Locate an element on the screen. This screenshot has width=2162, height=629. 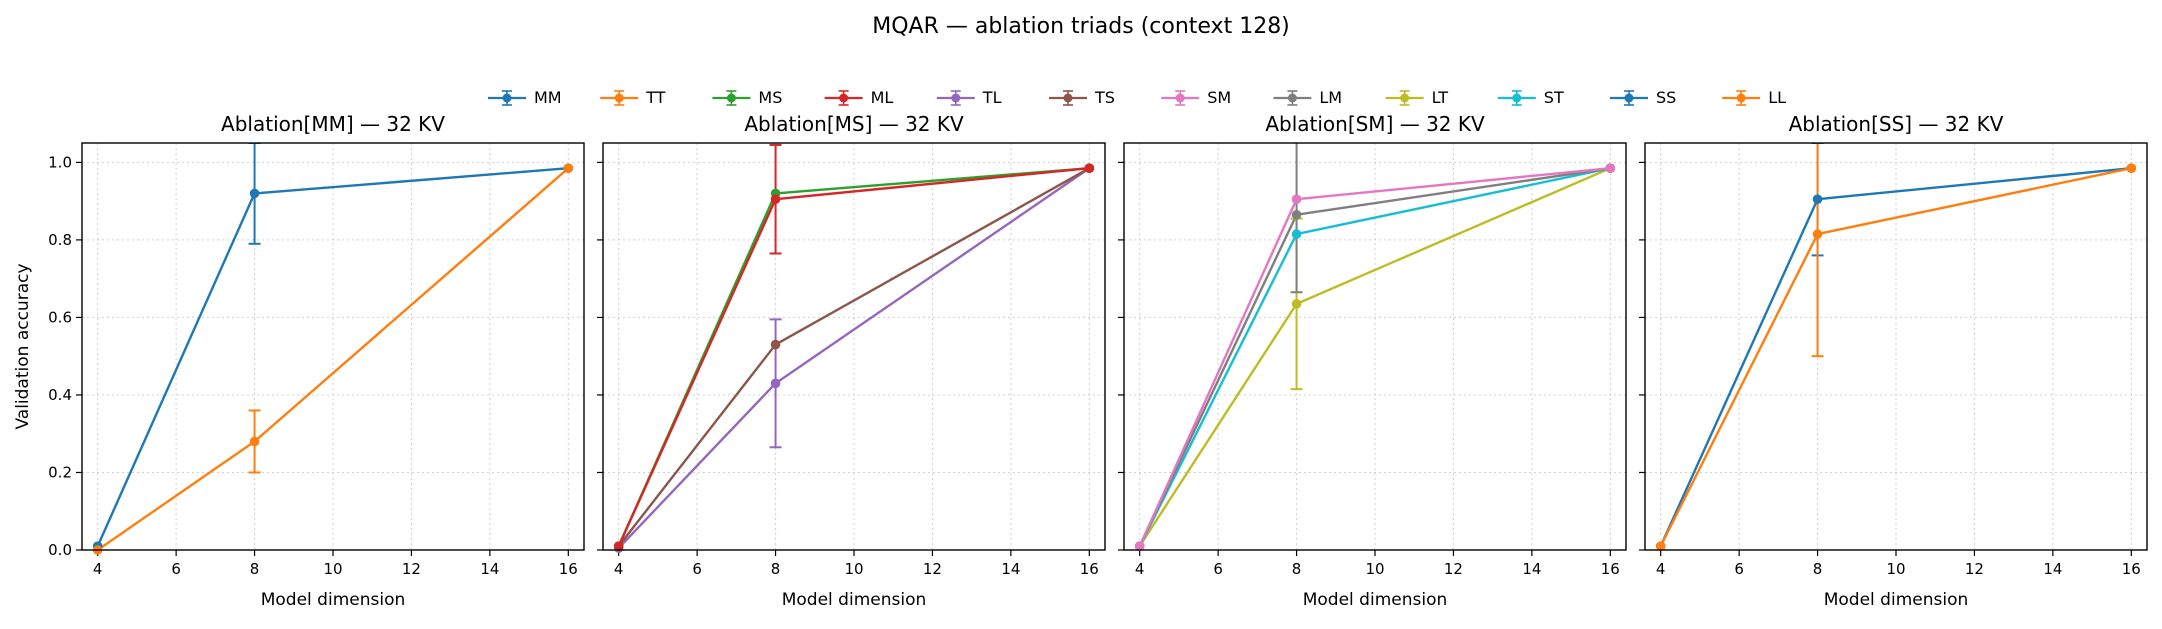
legend-item: TT is located at coordinates (633, 97).